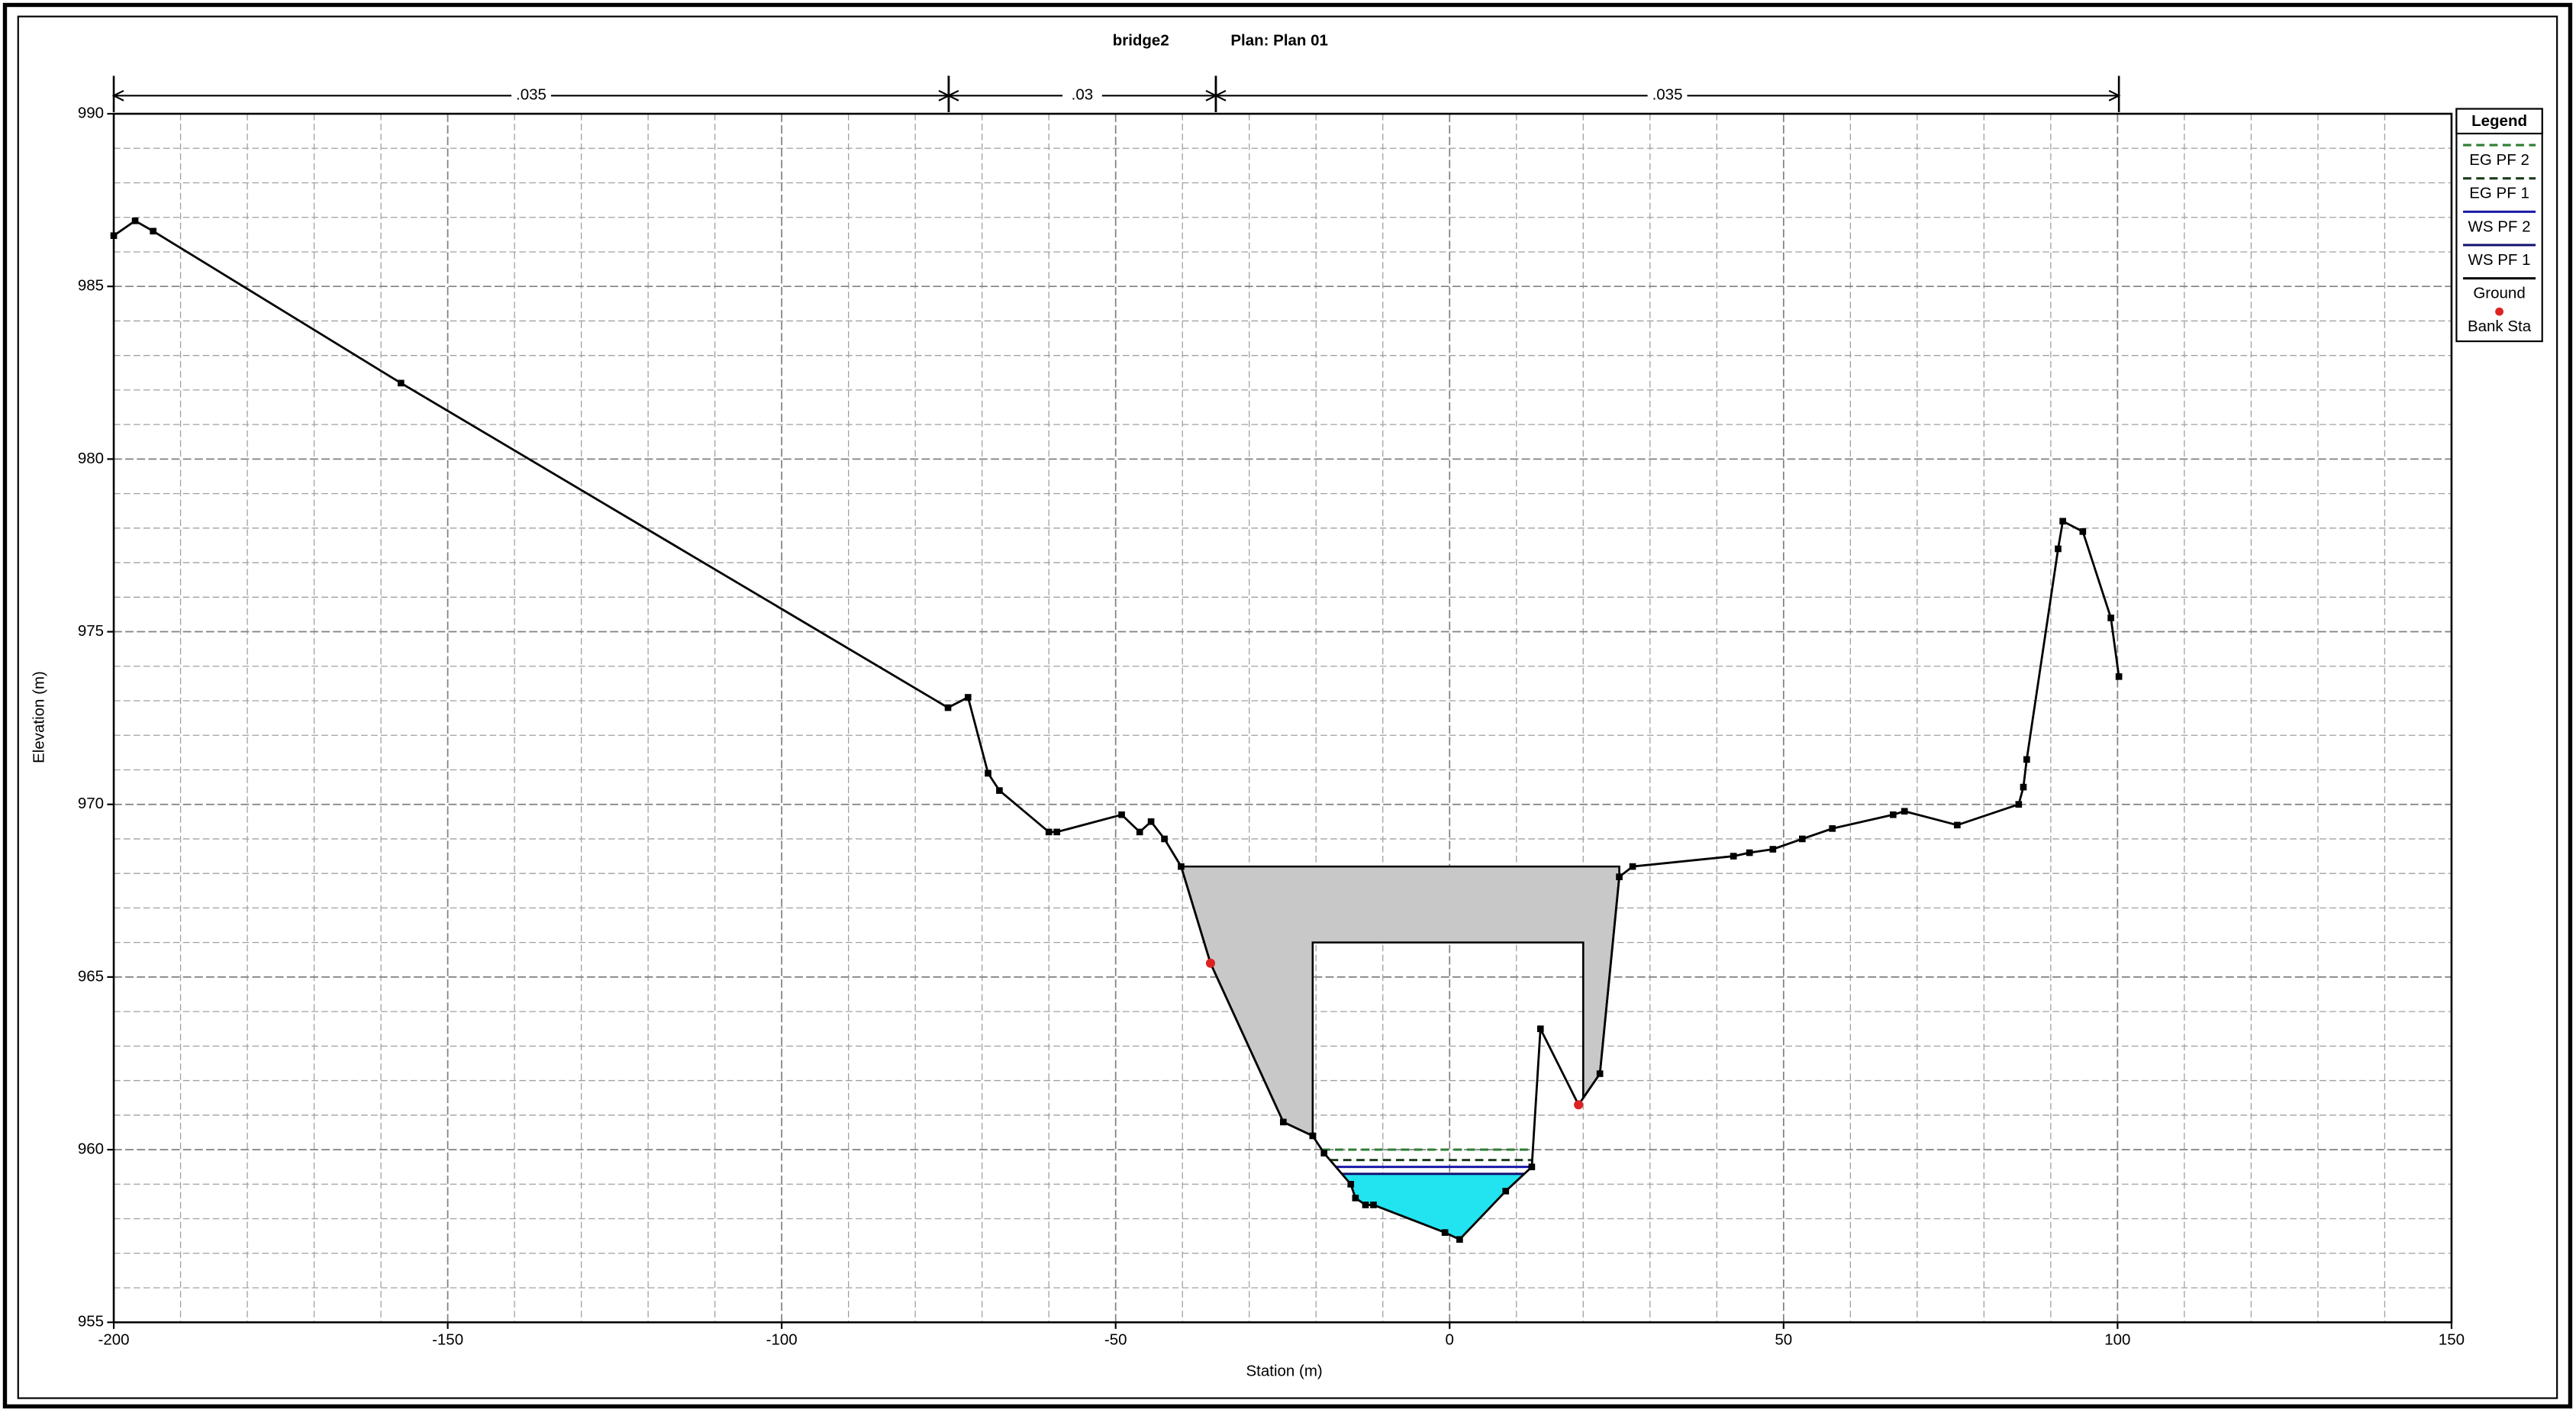 This screenshot has height=1413, width=2576. I want to click on x-tick-label: 50, so click(1784, 1339).